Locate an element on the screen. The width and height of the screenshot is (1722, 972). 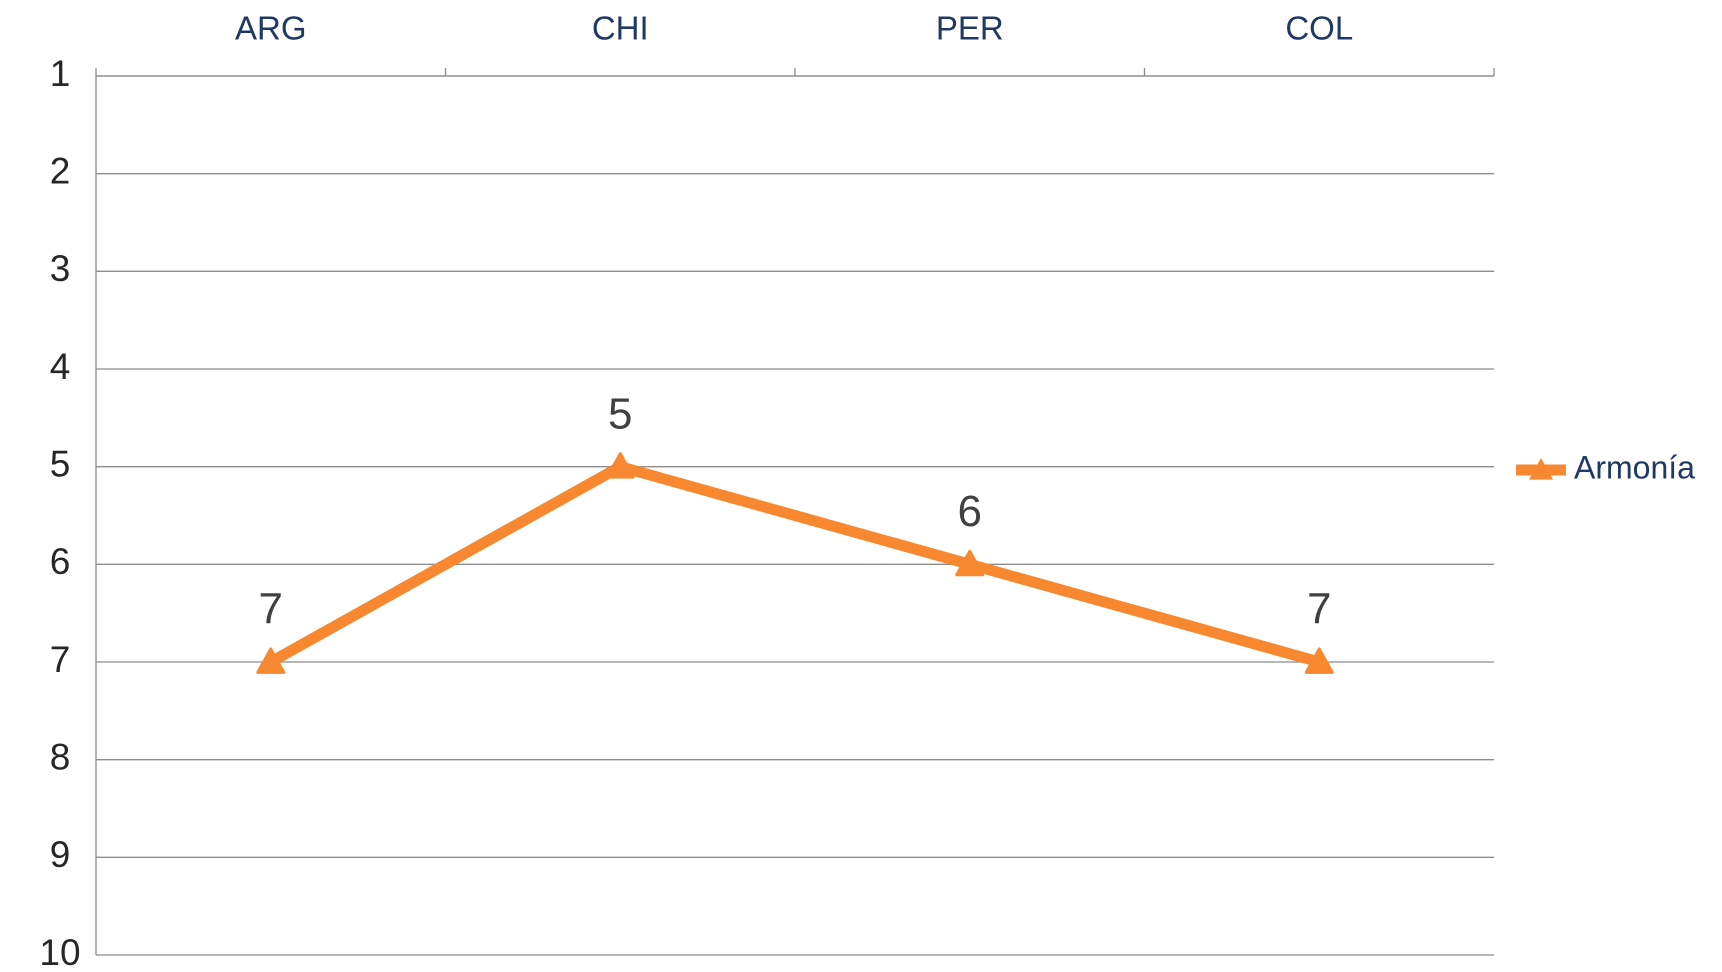
y-tick-label: 8 is located at coordinates (60, 756).